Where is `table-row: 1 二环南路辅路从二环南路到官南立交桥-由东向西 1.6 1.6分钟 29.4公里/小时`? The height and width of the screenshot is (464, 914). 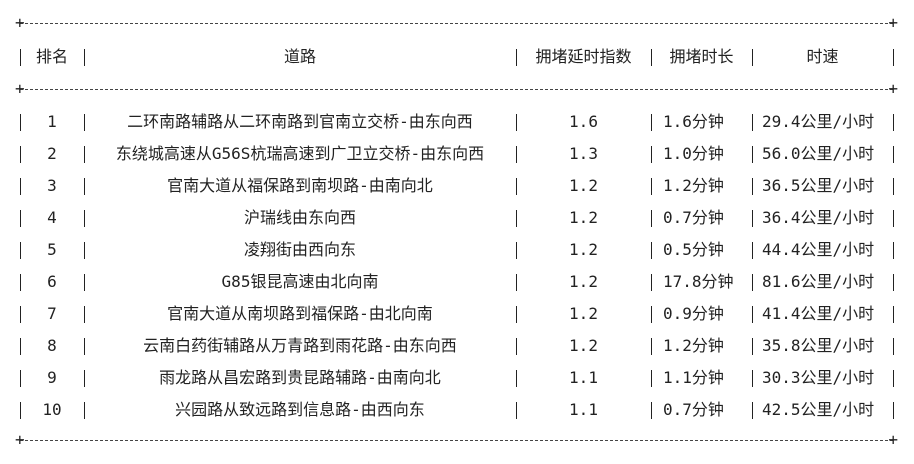 table-row: 1 二环南路辅路从二环南路到官南立交桥-由东向西 1.6 1.6分钟 29.4公里/小时 is located at coordinates (457, 122).